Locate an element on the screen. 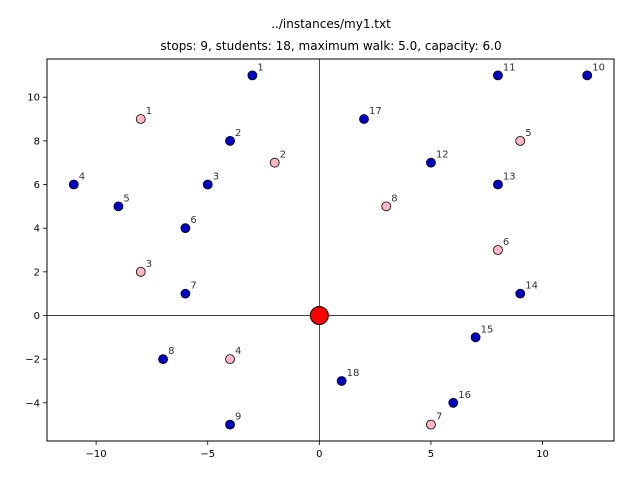  y-tick-label: 2 is located at coordinates (37, 272).